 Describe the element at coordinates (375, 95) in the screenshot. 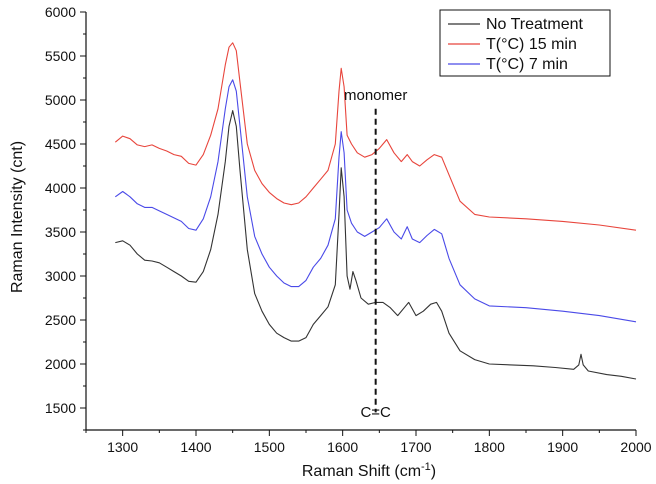

I see `annotation-label: monomer` at that location.